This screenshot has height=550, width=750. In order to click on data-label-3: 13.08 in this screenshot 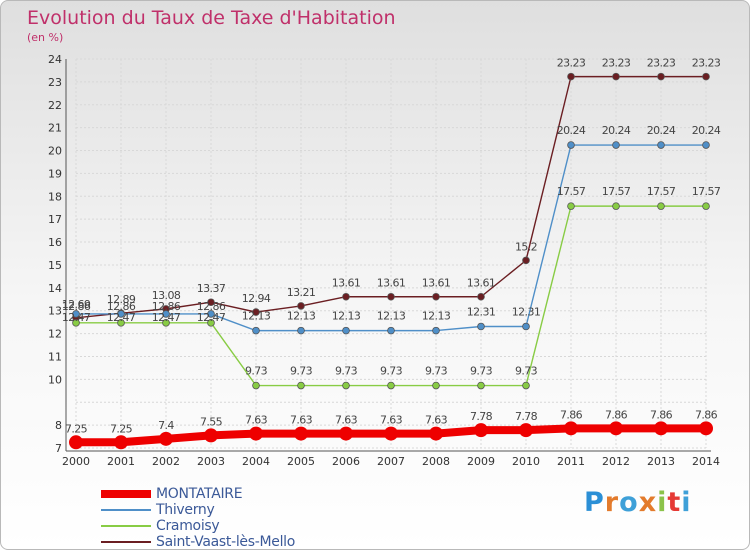, I will do `click(166, 295)`.